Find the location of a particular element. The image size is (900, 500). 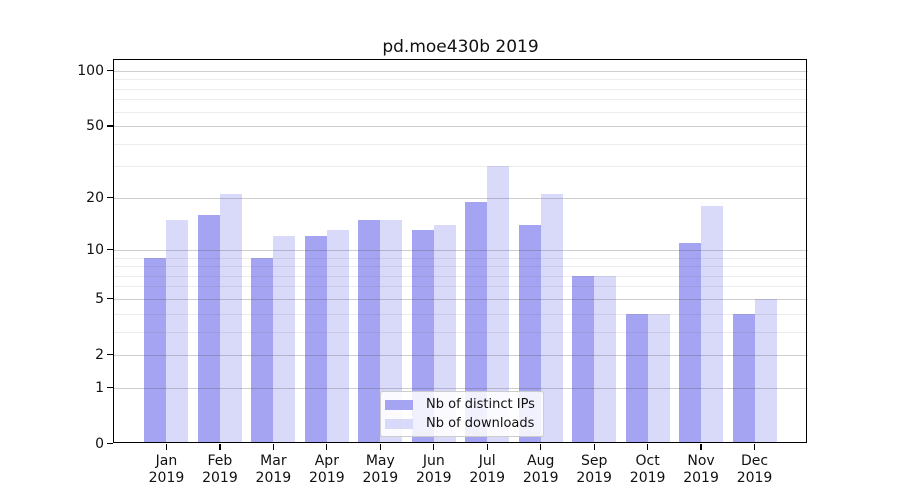

y-axis-tick-label: 50 is located at coordinates (95, 126).